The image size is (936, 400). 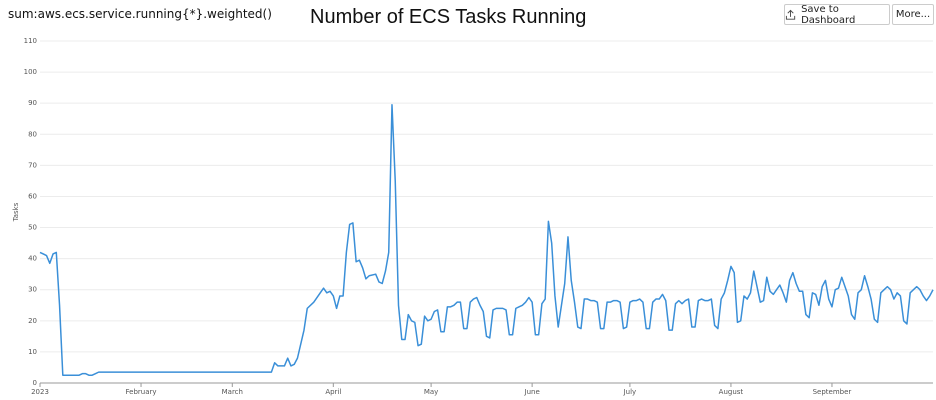 What do you see at coordinates (32, 259) in the screenshot?
I see `y-tick-label: 40` at bounding box center [32, 259].